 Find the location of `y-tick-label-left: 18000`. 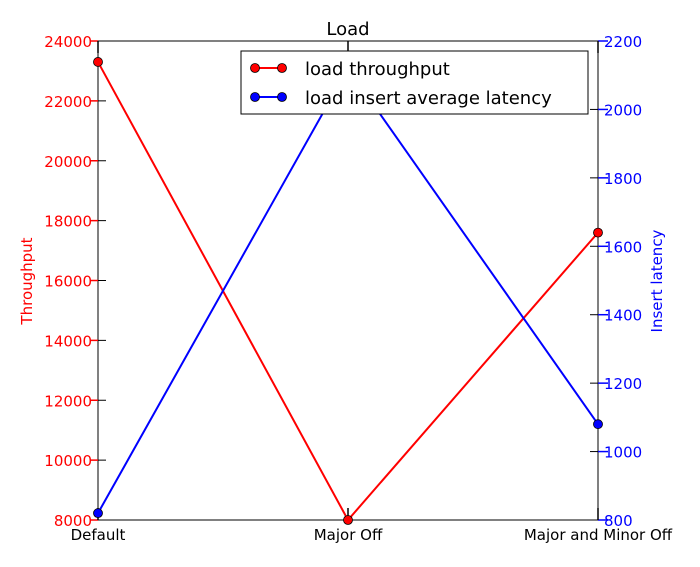

y-tick-label-left: 18000 is located at coordinates (68, 222).